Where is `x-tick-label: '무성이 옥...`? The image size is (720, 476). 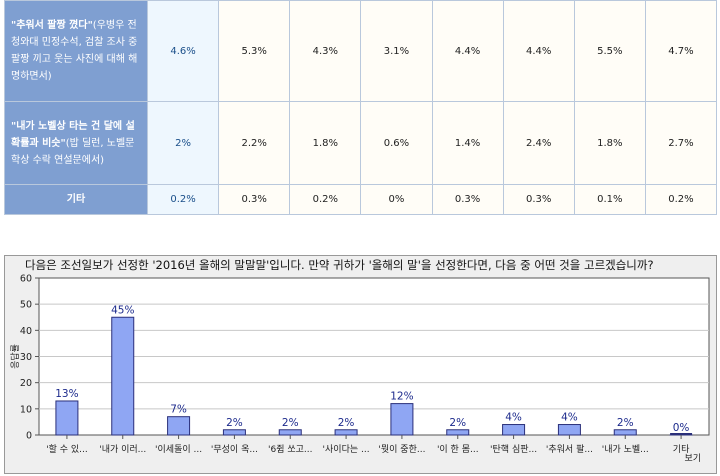
x-tick-label: '무성이 옥... is located at coordinates (234, 449).